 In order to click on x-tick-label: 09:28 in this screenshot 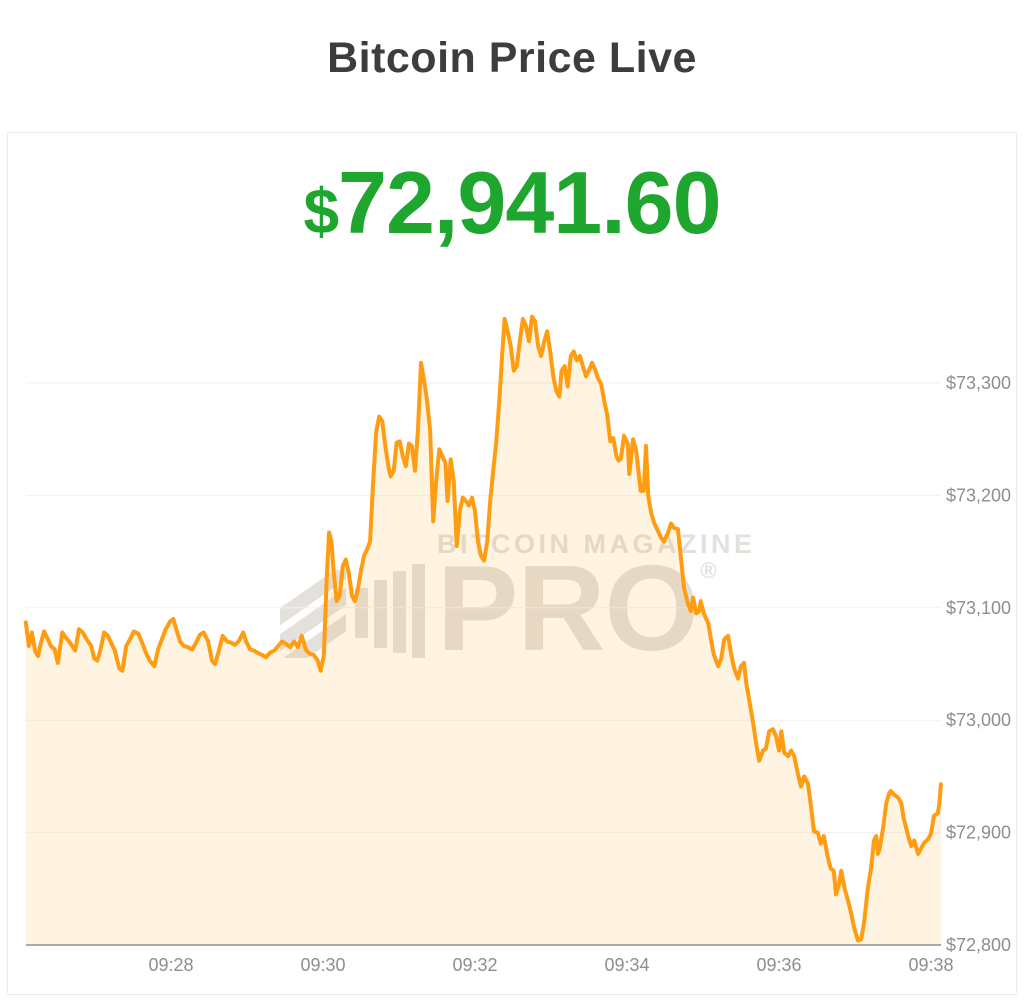, I will do `click(170, 965)`.